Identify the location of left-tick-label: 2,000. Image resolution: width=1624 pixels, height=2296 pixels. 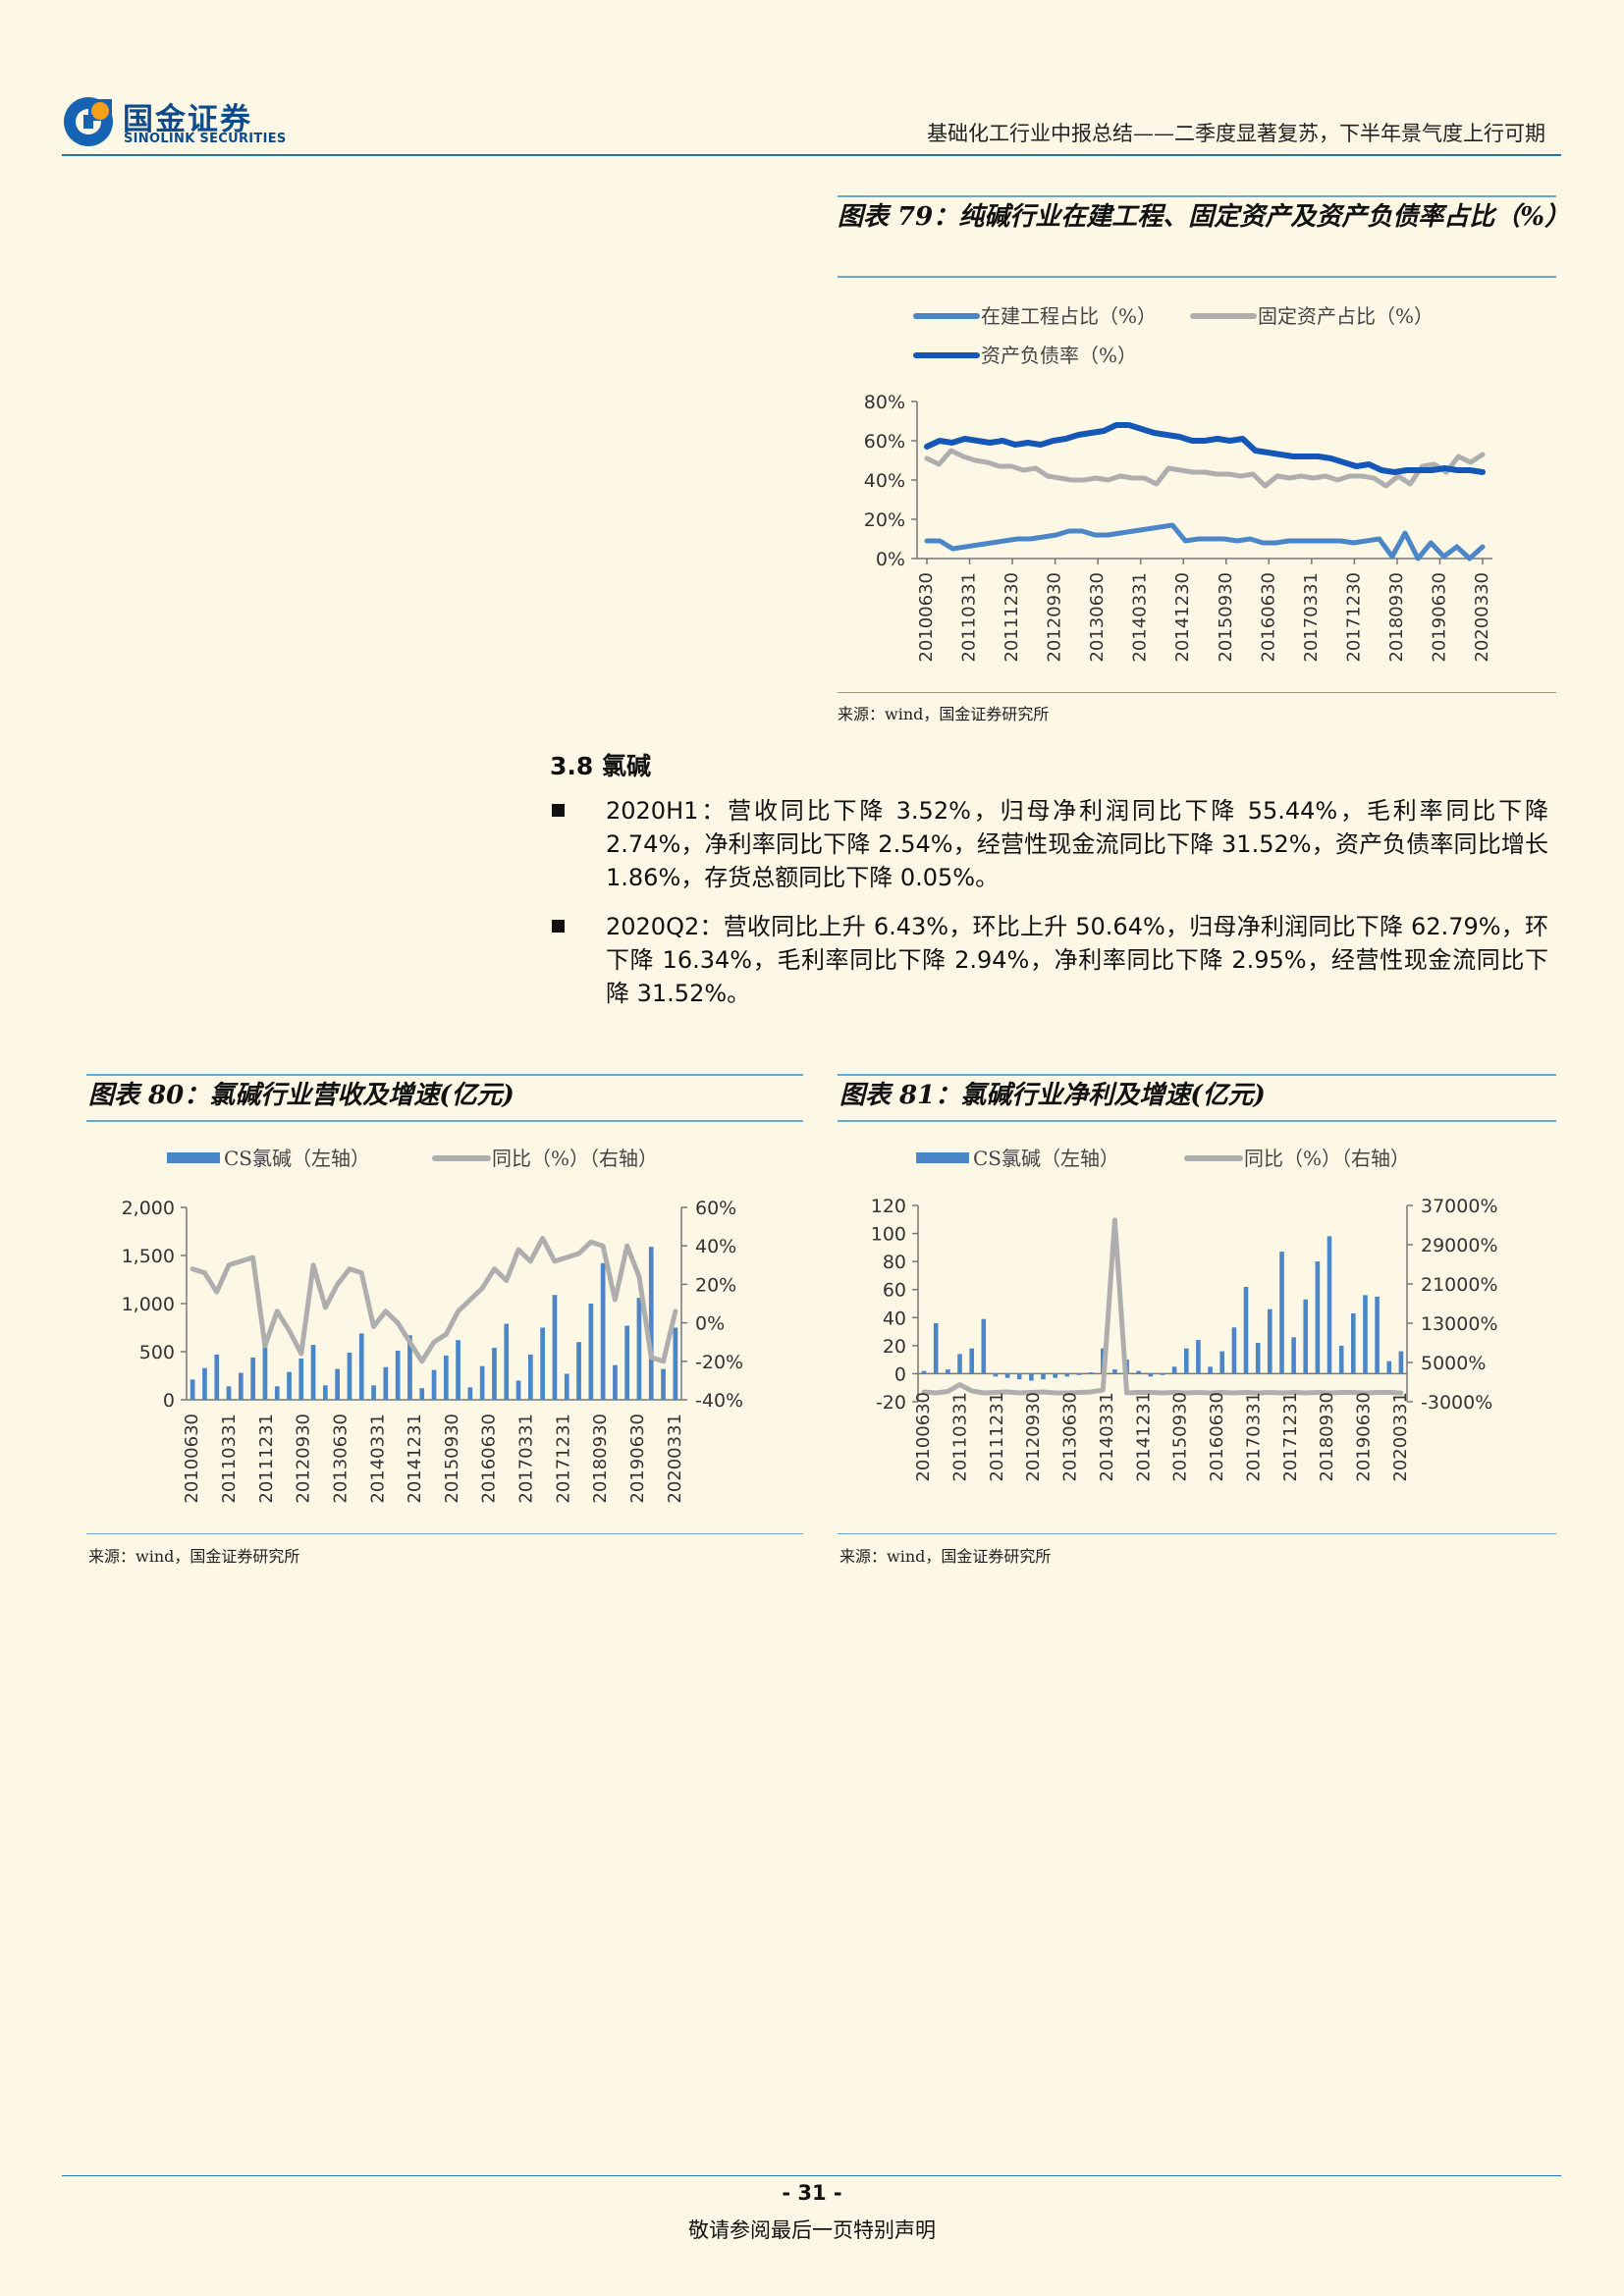
(148, 1208).